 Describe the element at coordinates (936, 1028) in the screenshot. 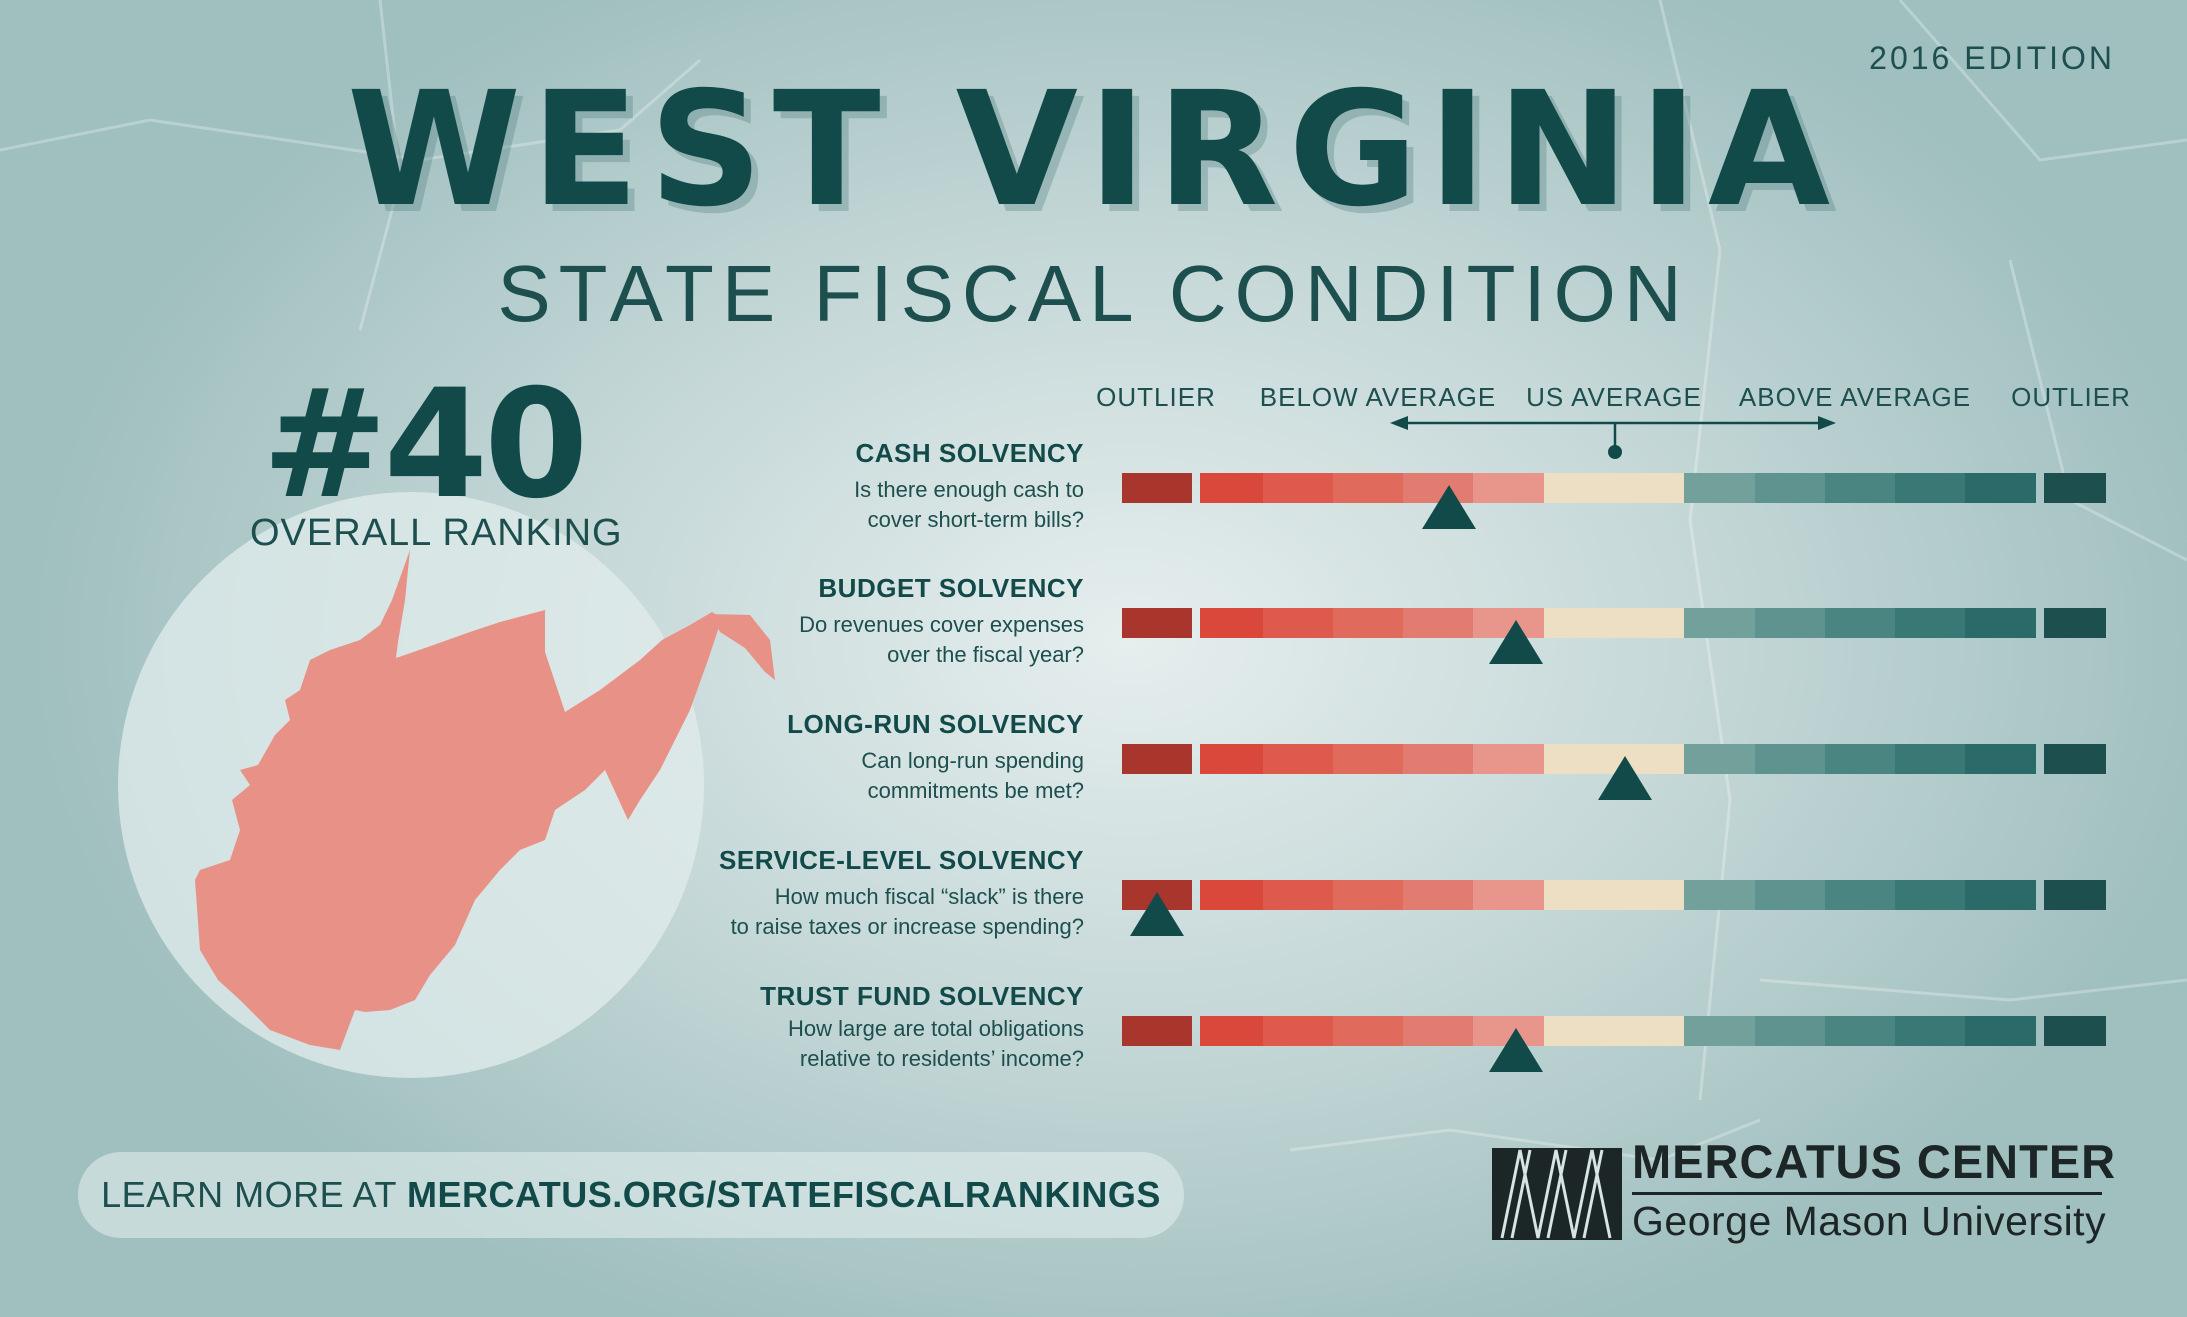

I see `row-question-line1: How large are total obligations` at that location.